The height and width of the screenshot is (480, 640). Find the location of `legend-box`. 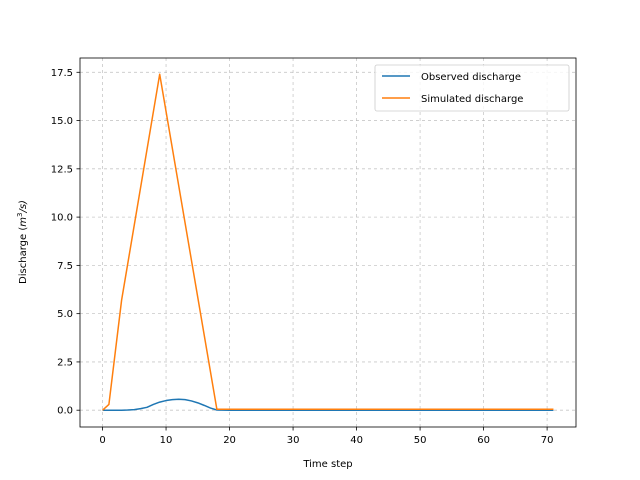

legend-box is located at coordinates (472, 88).